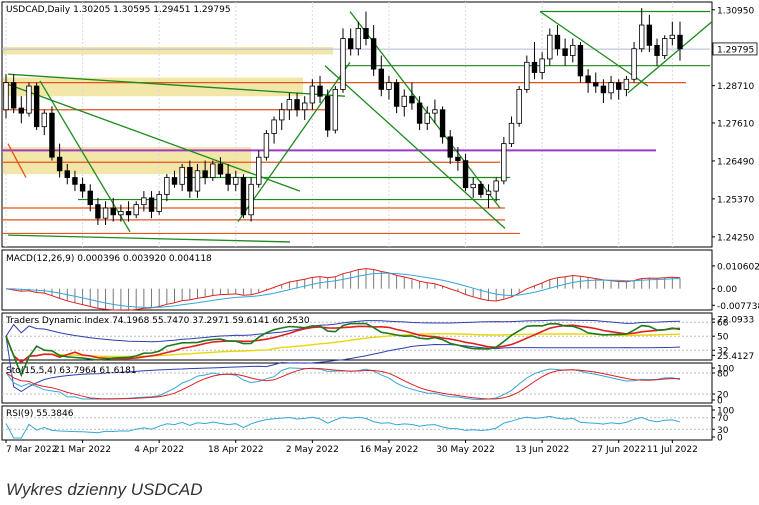 Image resolution: width=759 pixels, height=505 pixels. What do you see at coordinates (723, 396) in the screenshot?
I see `stoch-tick-label: 20` at bounding box center [723, 396].